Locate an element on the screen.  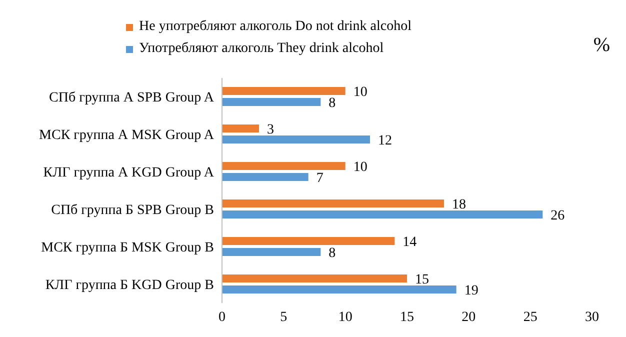
y-tick-label: СПб группа Б SPB Group B is located at coordinates (132, 210).